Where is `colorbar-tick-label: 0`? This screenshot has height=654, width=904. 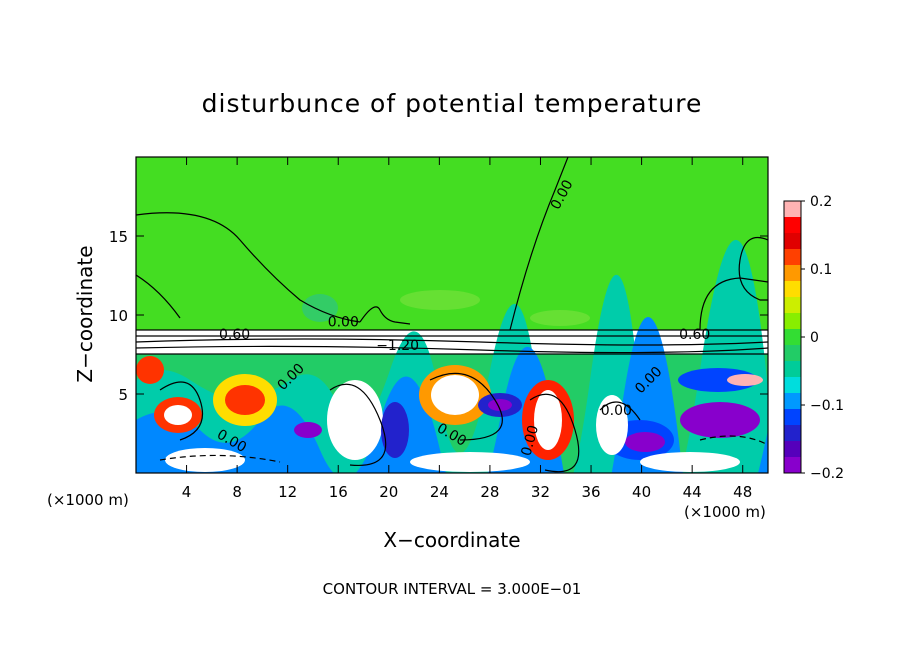 colorbar-tick-label: 0 is located at coordinates (814, 338).